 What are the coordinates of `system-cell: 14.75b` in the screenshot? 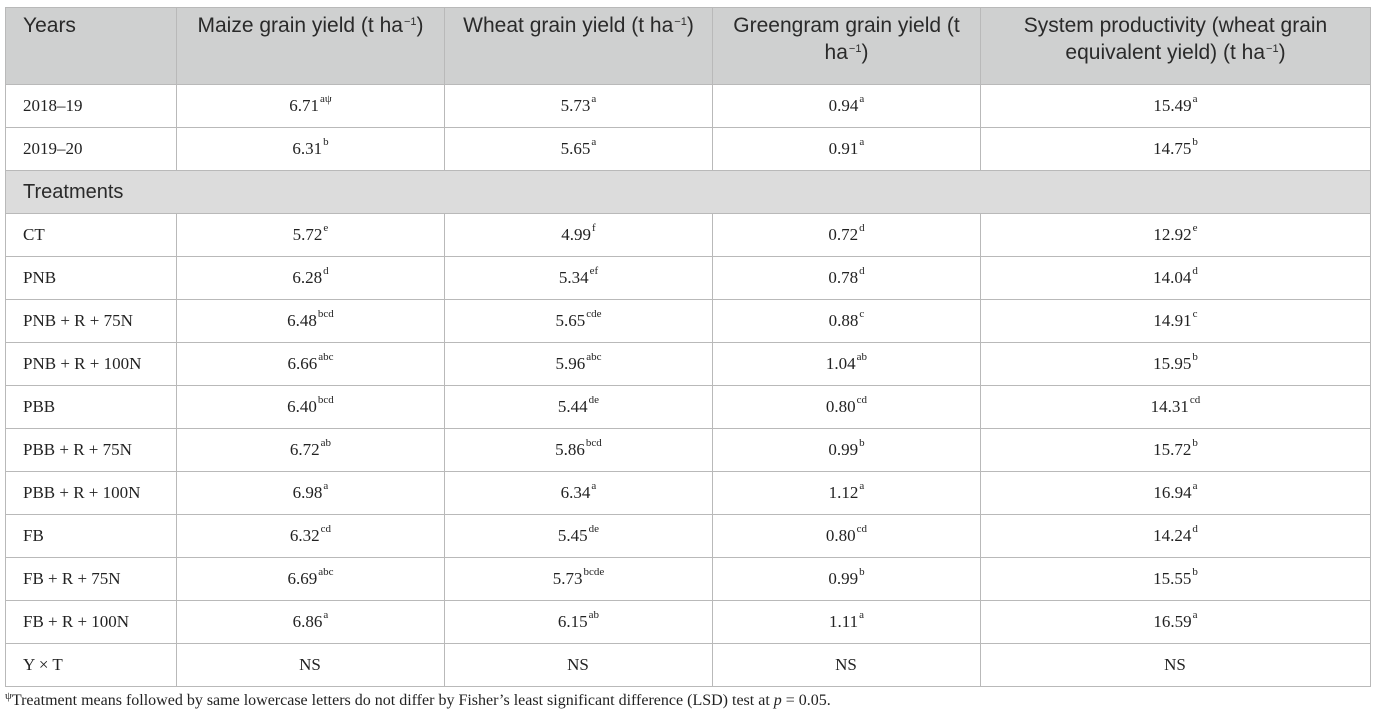 It's located at (1175, 149).